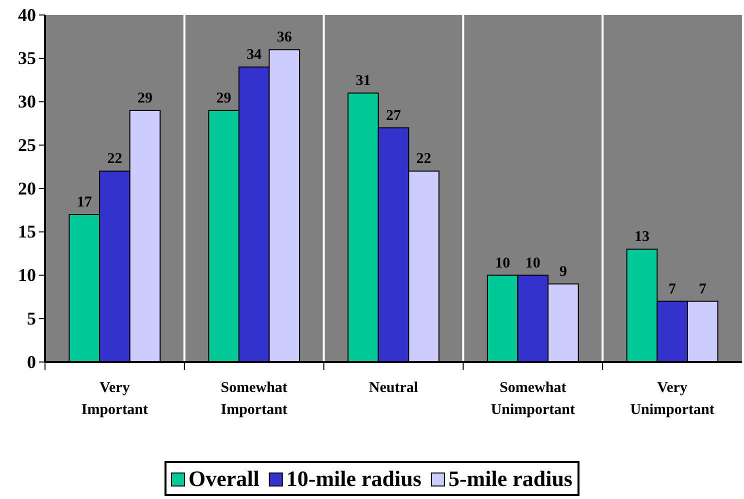 This screenshot has height=499, width=744. Describe the element at coordinates (27, 188) in the screenshot. I see `y-tick-label: 20` at that location.